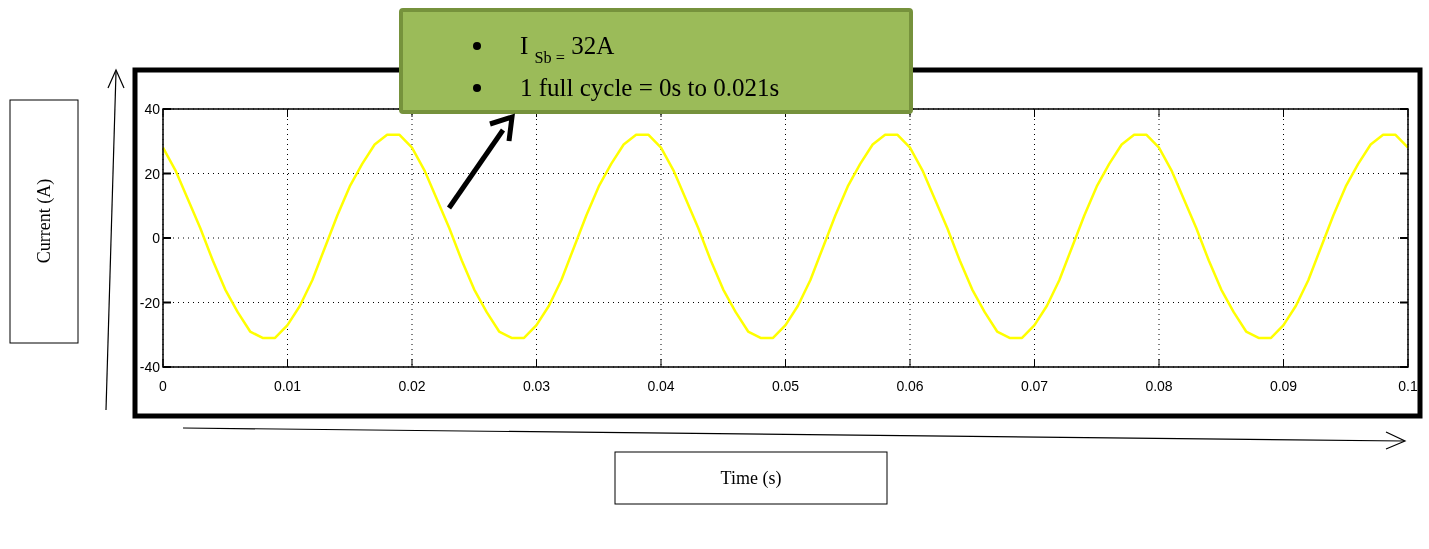  I want to click on y-tick-label: 20, so click(152, 173).